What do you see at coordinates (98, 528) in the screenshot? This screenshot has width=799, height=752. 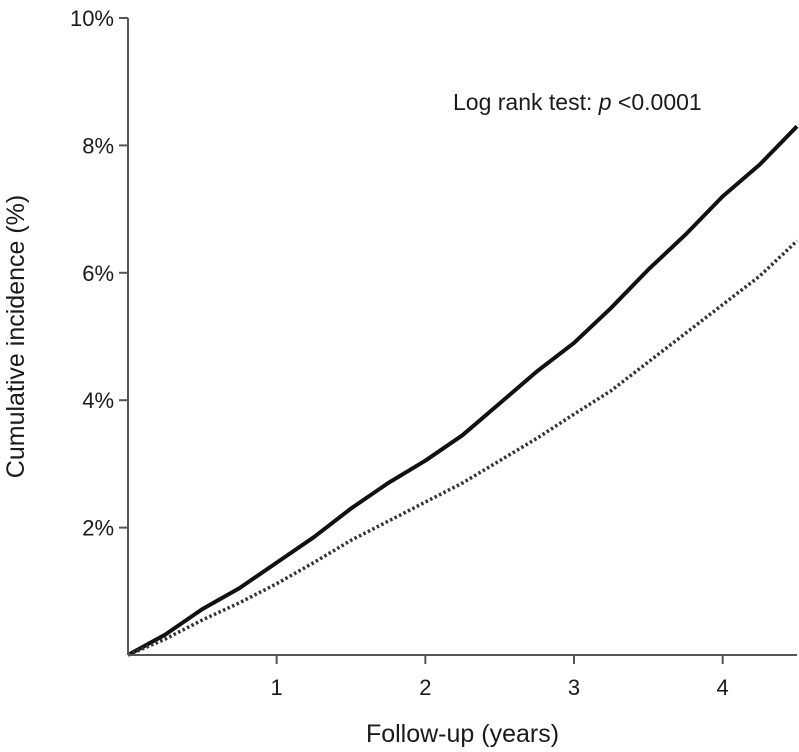 I see `y-tick-label: 2%` at bounding box center [98, 528].